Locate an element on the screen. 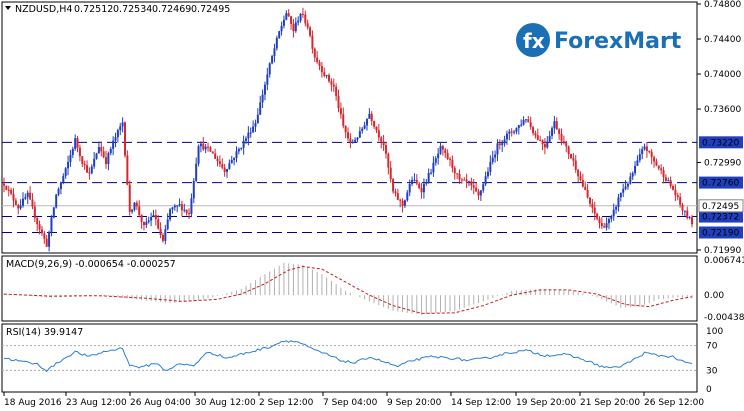 This screenshot has width=744, height=411. level-label: 0.72760 is located at coordinates (720, 184).